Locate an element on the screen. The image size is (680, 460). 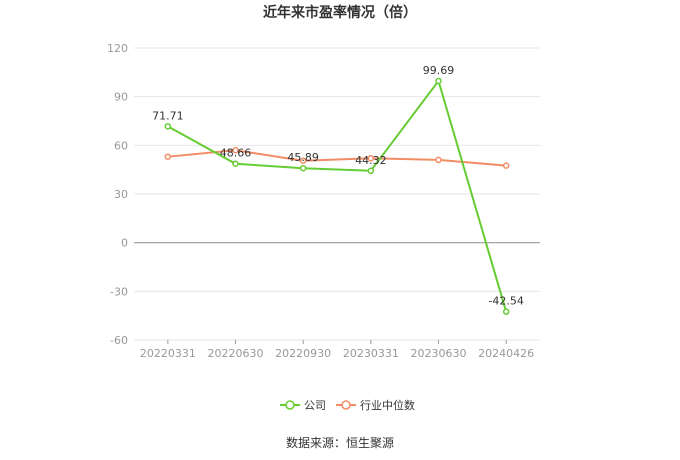
legend-label: 公司 is located at coordinates (315, 405).